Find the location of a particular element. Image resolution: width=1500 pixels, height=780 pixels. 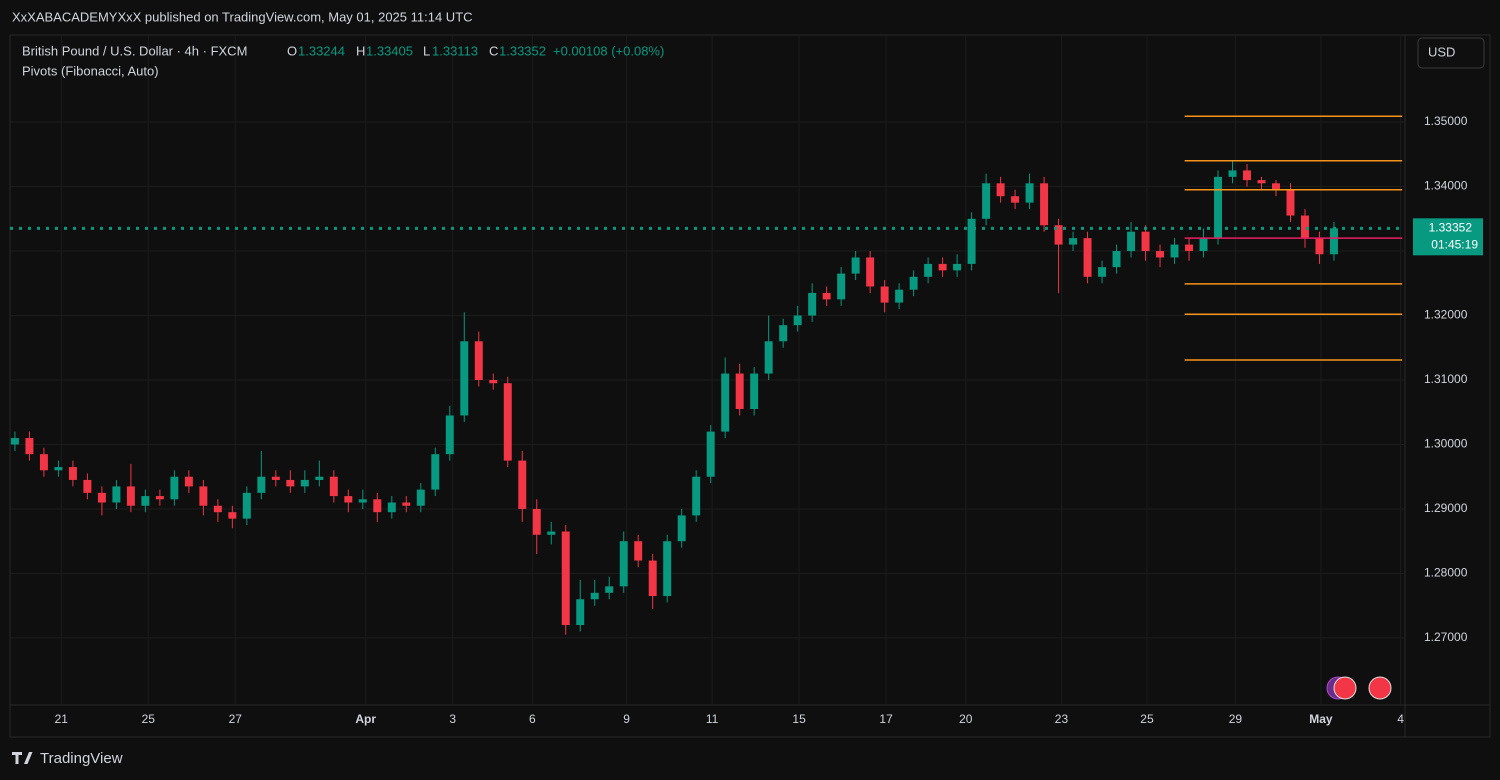

x-tick-label: 27 is located at coordinates (236, 719).